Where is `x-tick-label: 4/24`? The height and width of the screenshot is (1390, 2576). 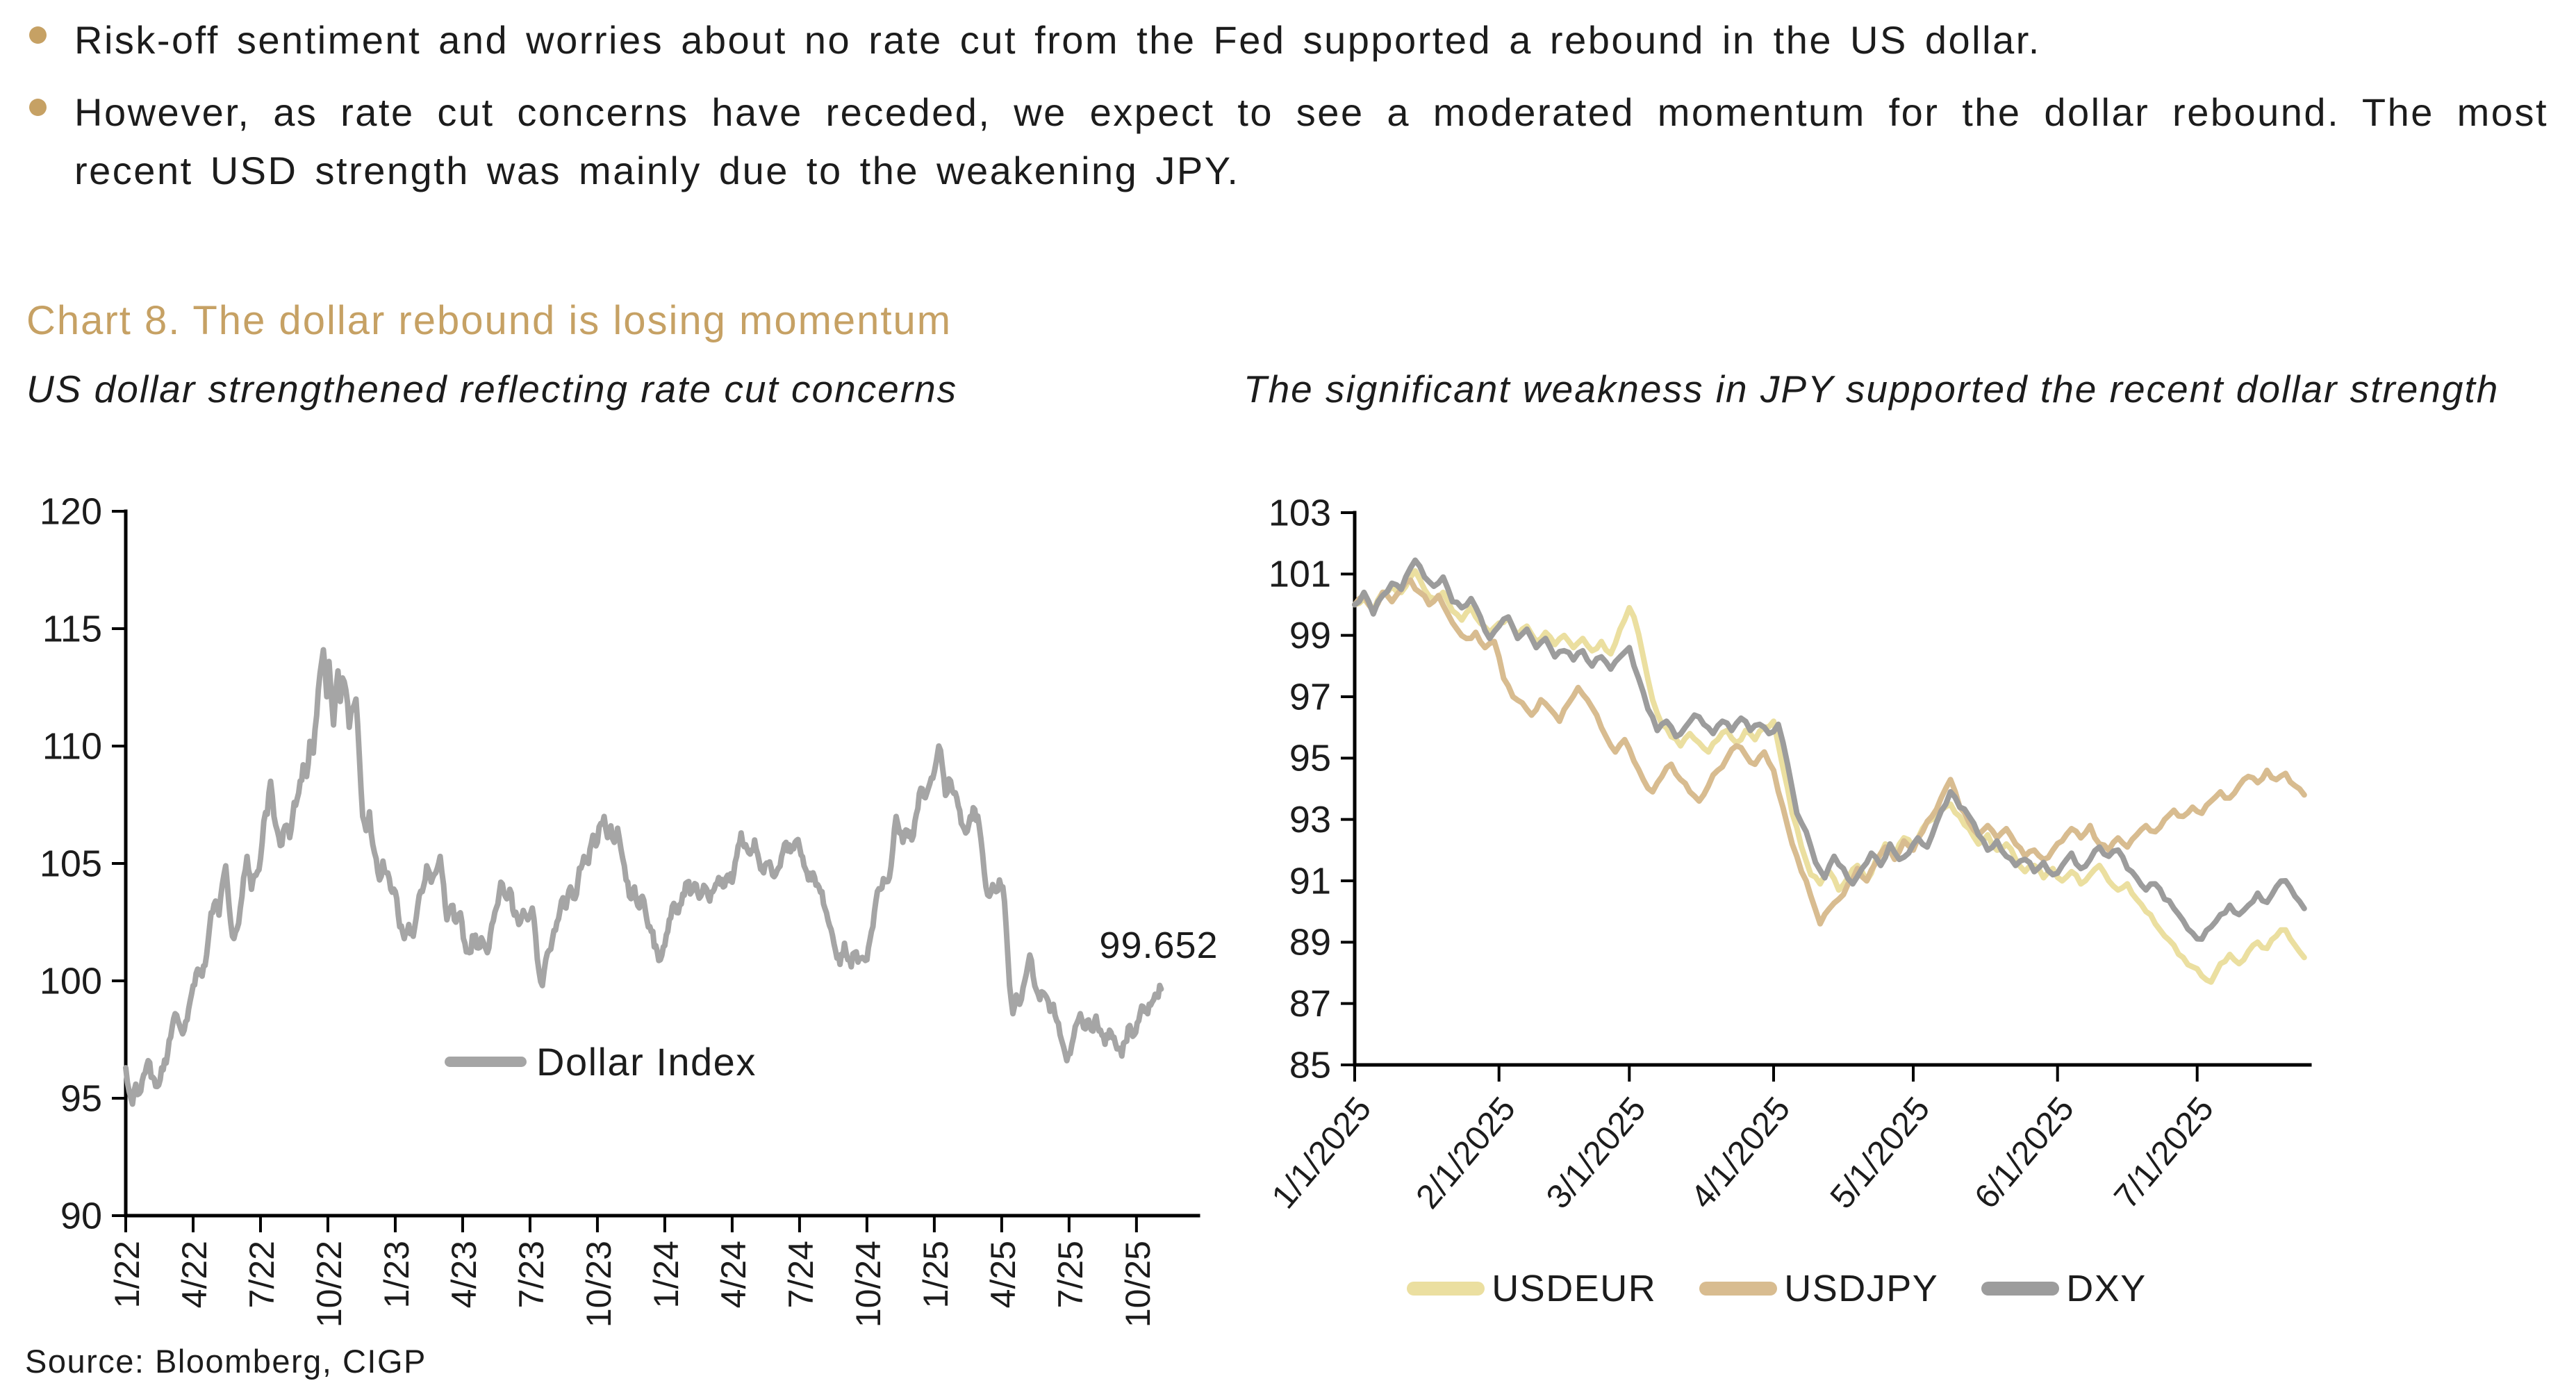
x-tick-label: 4/24 is located at coordinates (733, 1274).